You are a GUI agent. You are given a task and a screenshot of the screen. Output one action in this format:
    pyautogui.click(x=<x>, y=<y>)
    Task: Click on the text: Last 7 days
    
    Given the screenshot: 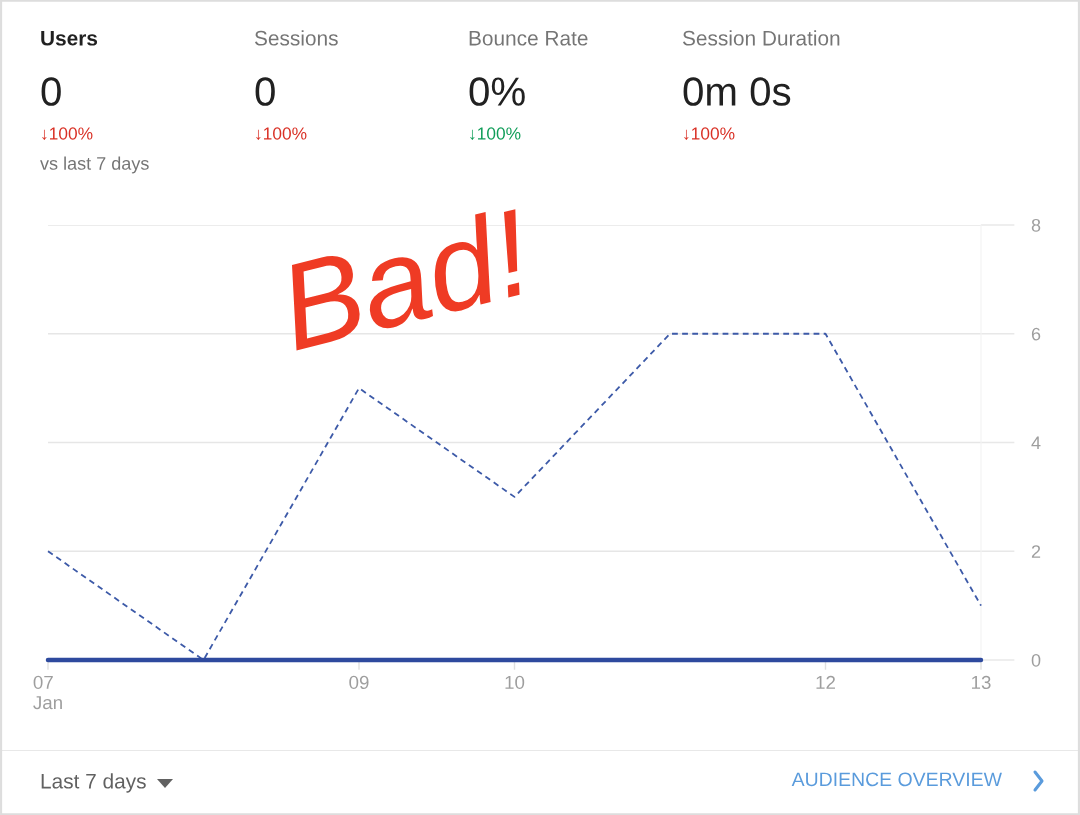 What is the action you would take?
    pyautogui.click(x=93, y=783)
    